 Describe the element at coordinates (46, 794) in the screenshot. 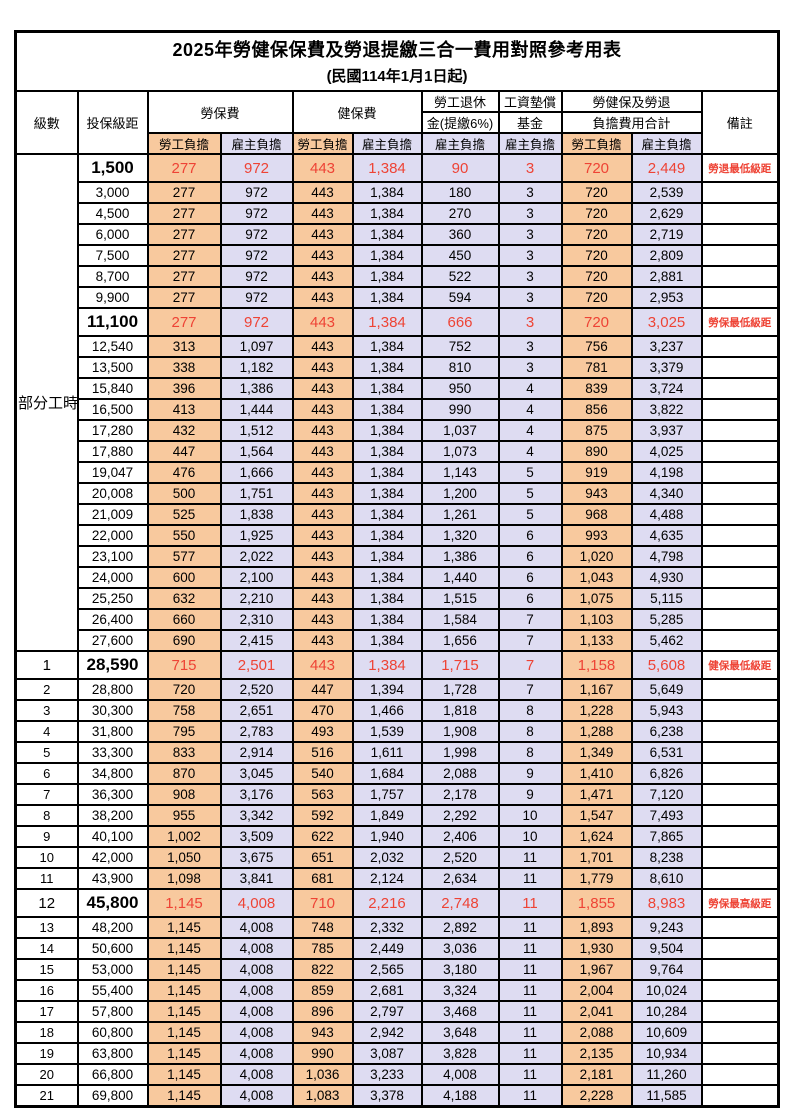

I see `cell-level: 7` at that location.